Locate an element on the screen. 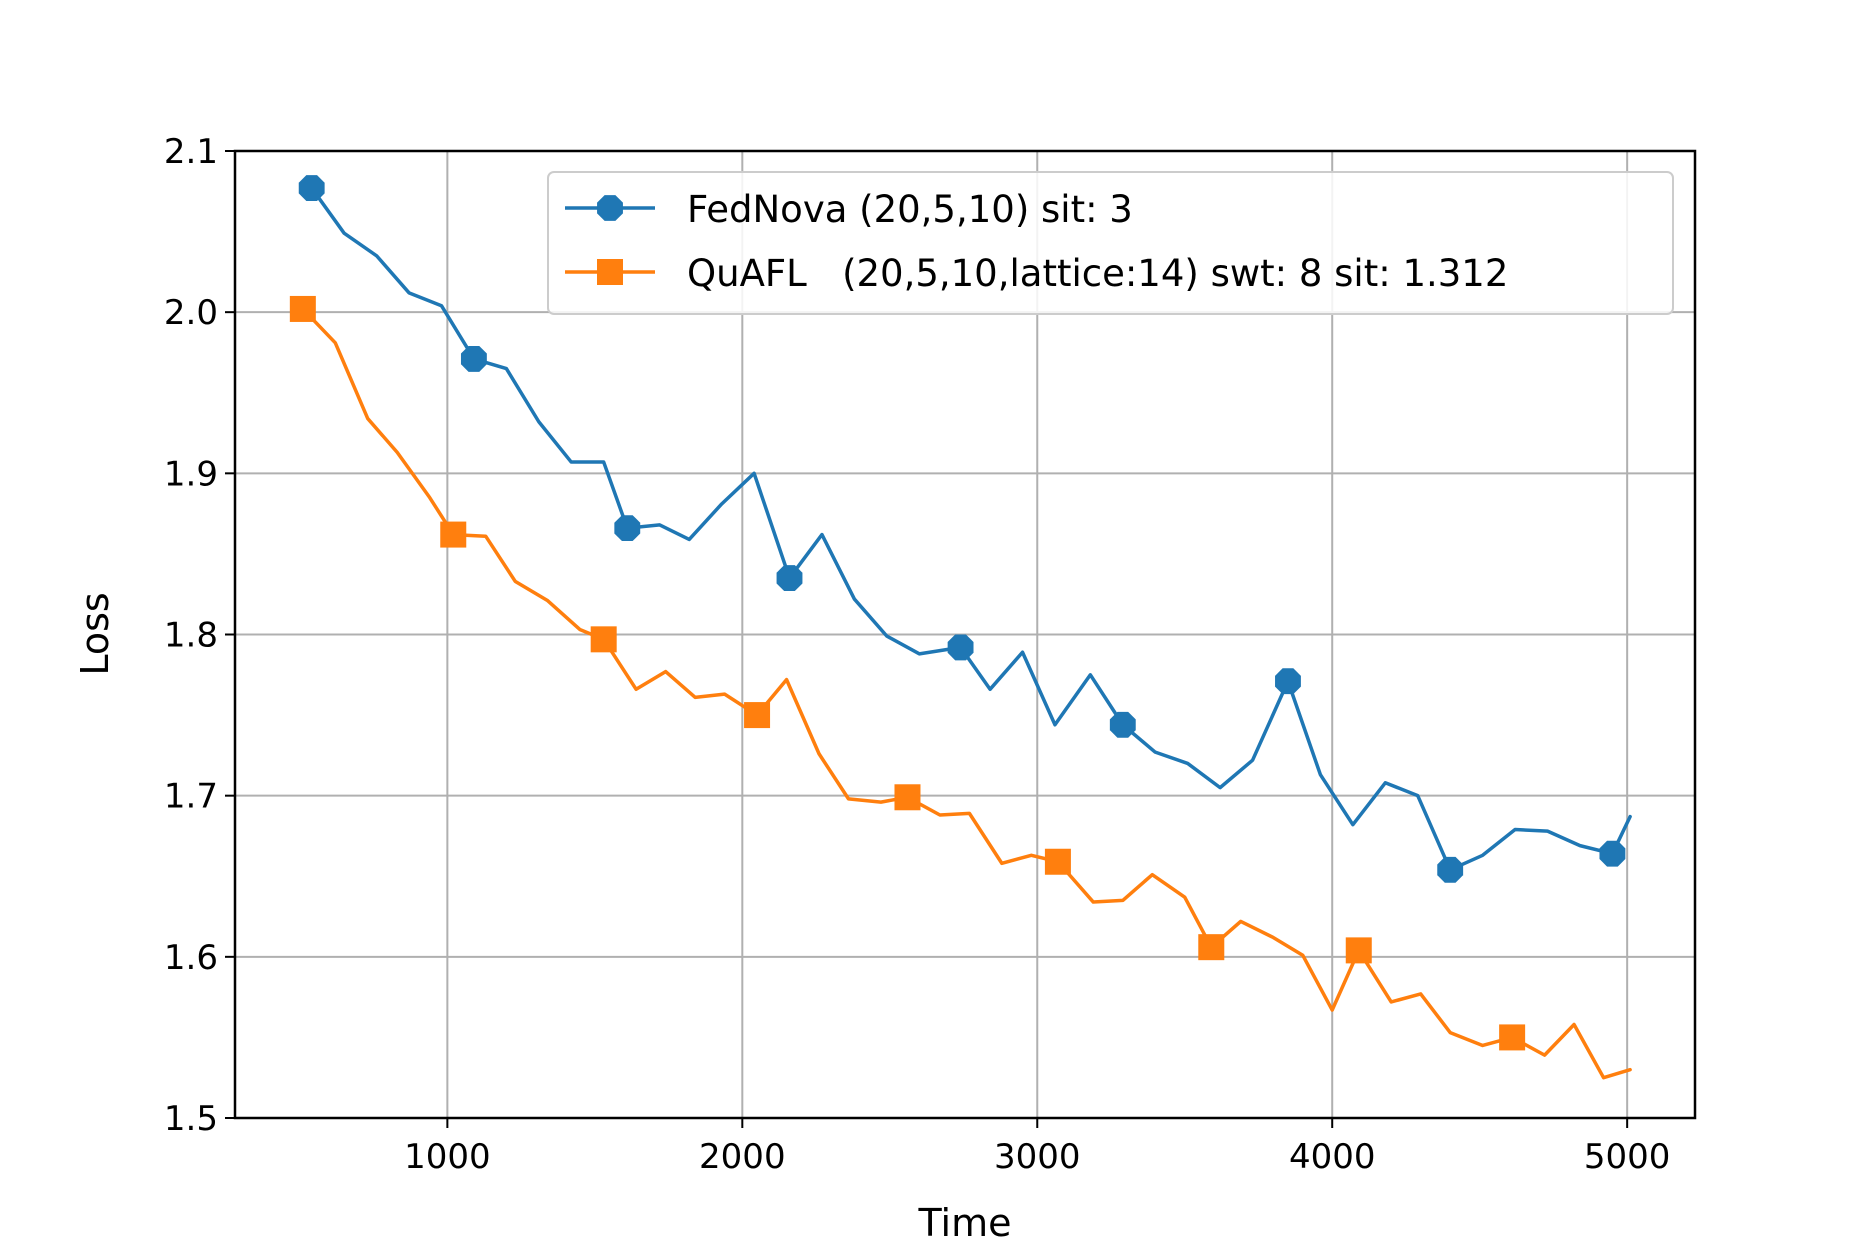 The width and height of the screenshot is (1868, 1246). legend-swatch-quafl is located at coordinates (610, 272).